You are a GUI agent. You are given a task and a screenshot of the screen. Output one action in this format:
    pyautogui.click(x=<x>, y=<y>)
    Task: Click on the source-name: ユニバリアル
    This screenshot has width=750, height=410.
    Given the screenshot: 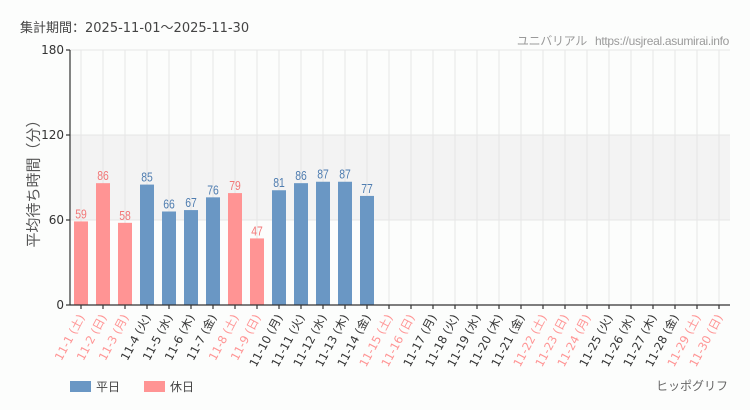 What is the action you would take?
    pyautogui.click(x=551, y=41)
    